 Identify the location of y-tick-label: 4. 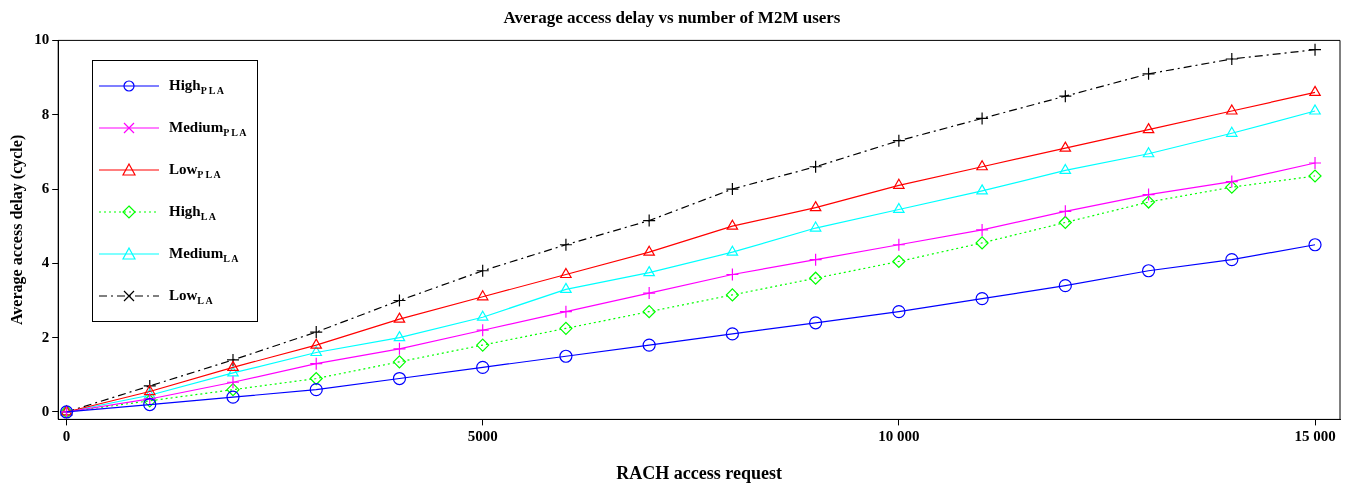
(45, 262).